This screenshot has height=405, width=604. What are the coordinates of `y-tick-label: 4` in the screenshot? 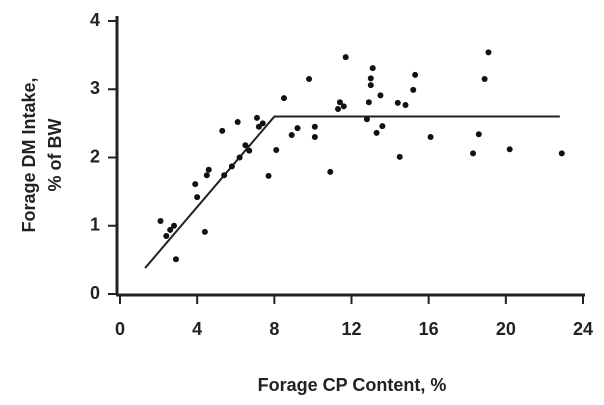 It's located at (95, 20).